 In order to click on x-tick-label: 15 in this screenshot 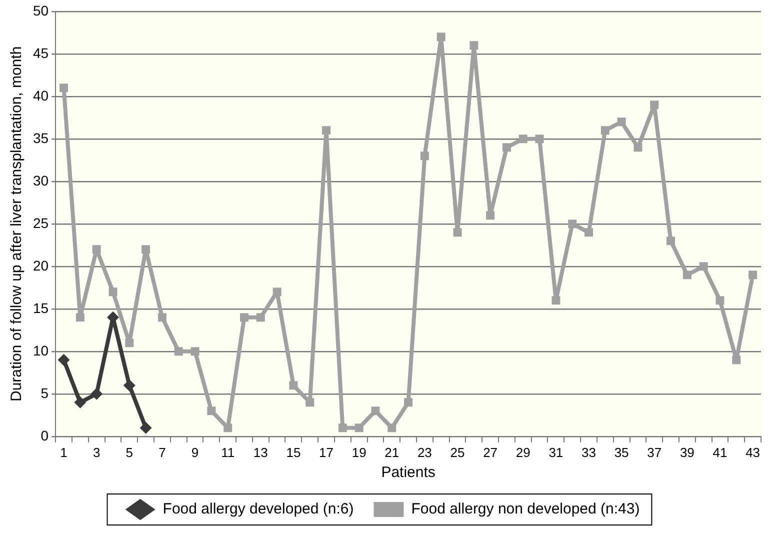, I will do `click(293, 452)`.